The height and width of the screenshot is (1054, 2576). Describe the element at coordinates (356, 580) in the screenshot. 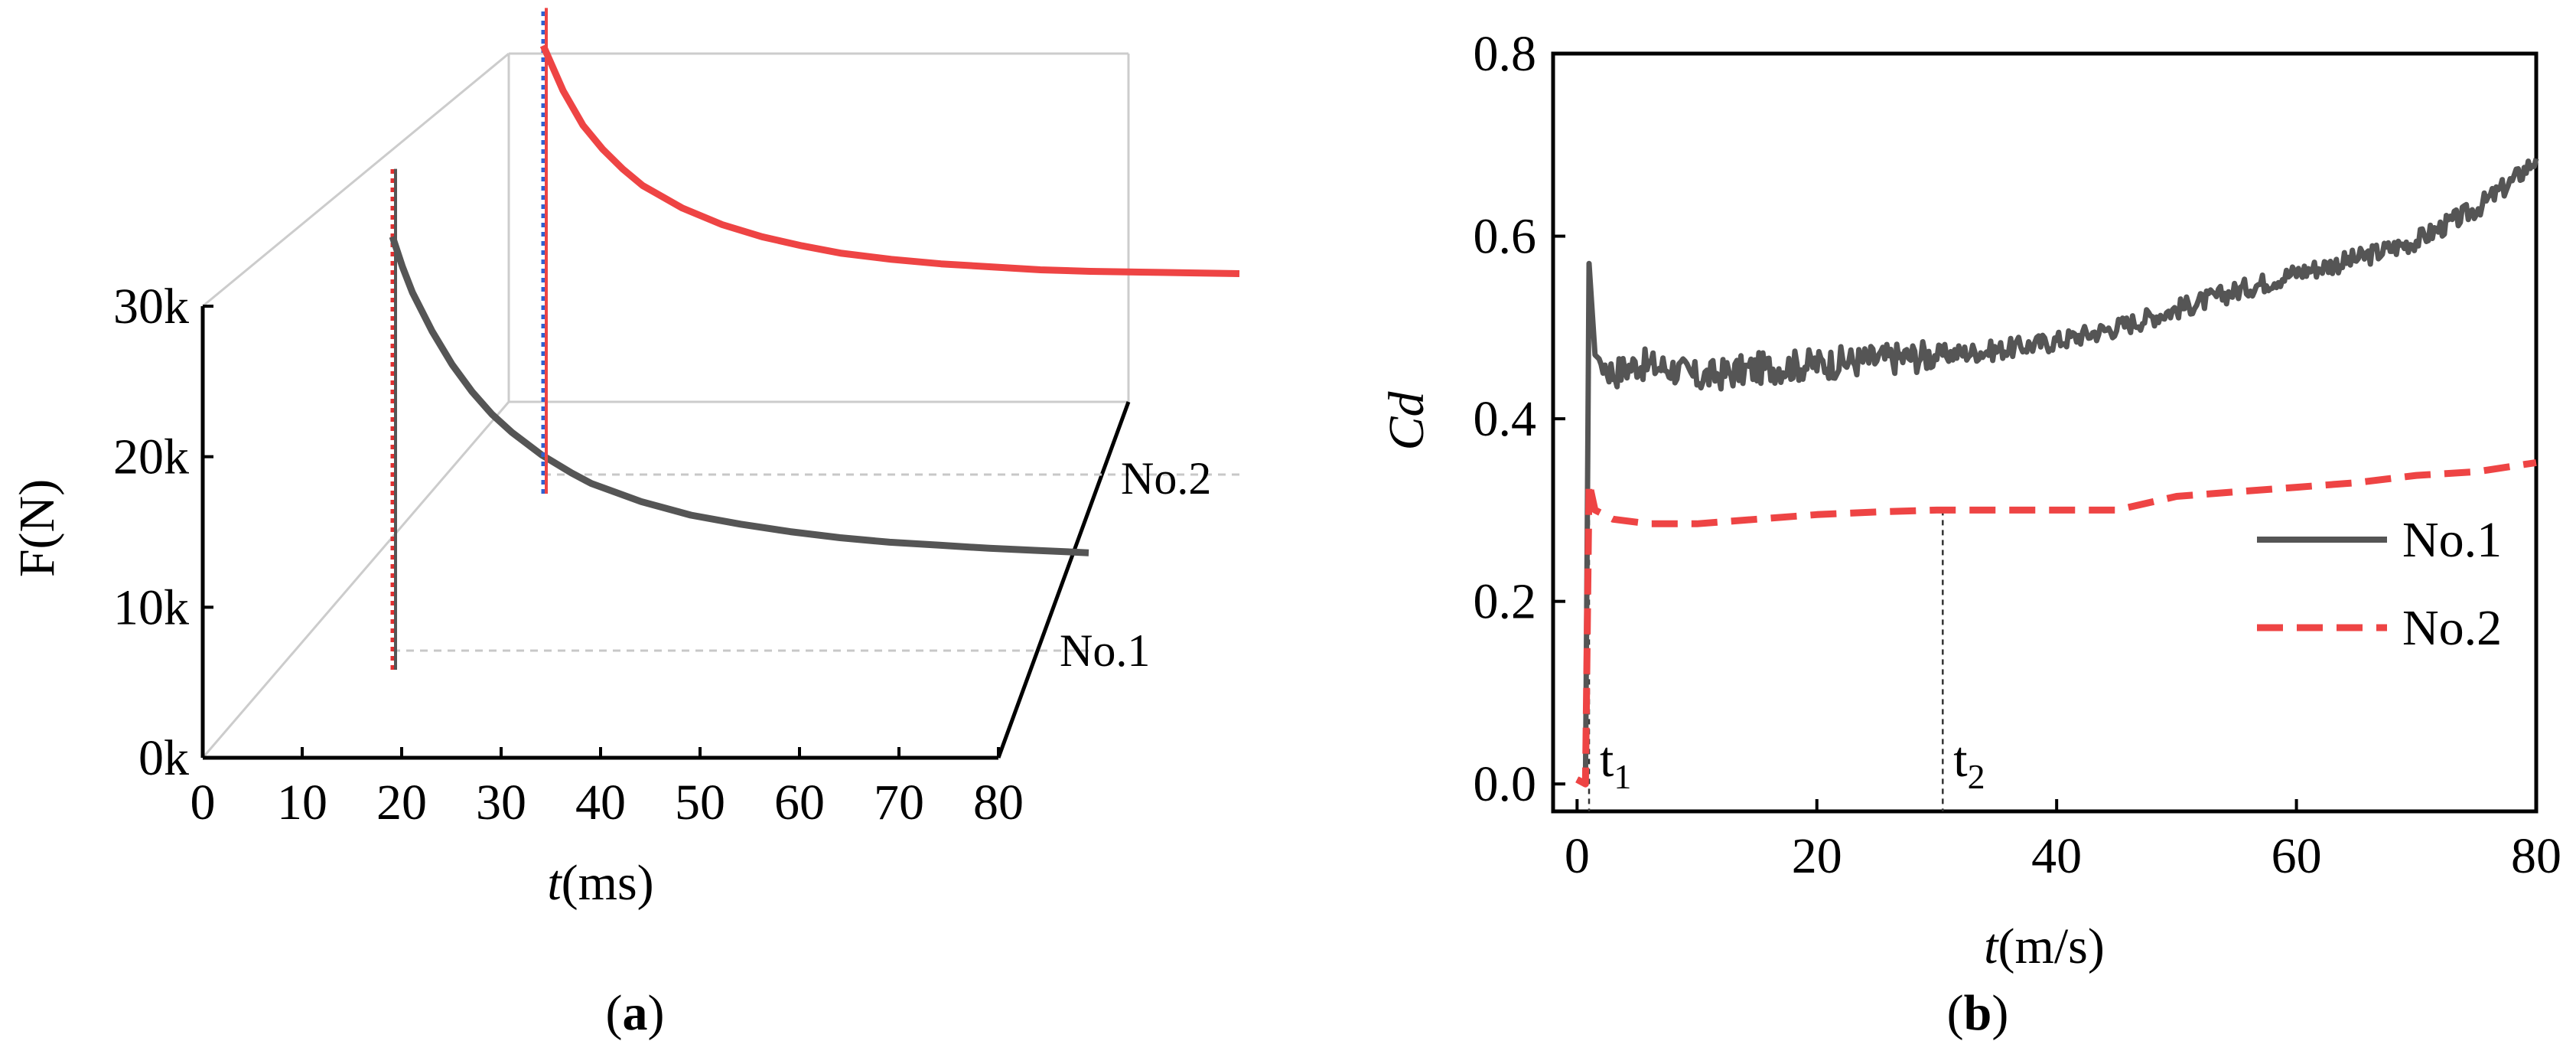

I see `panel-a-box-edge-floor-left` at that location.